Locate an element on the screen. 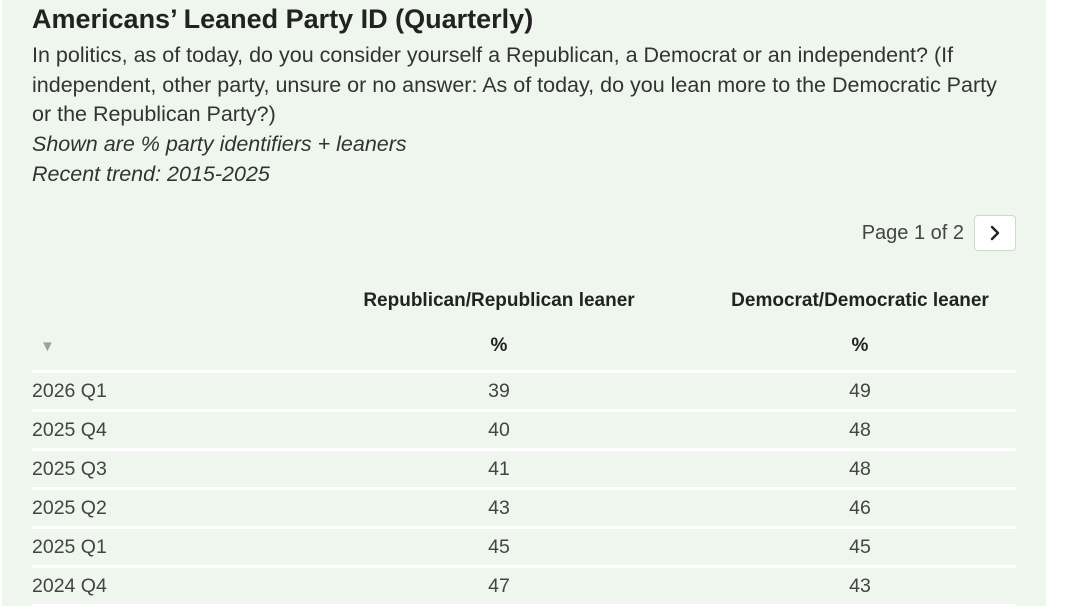 Image resolution: width=1080 pixels, height=606 pixels. table-row: 2025 Q3 41 48 is located at coordinates (524, 470).